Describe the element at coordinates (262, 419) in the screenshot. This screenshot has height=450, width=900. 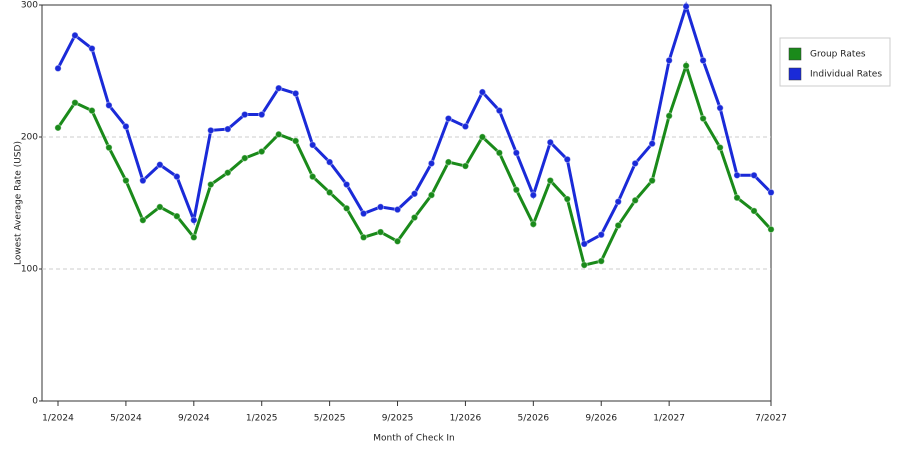
I see `x-tick-label: 1/2025` at that location.